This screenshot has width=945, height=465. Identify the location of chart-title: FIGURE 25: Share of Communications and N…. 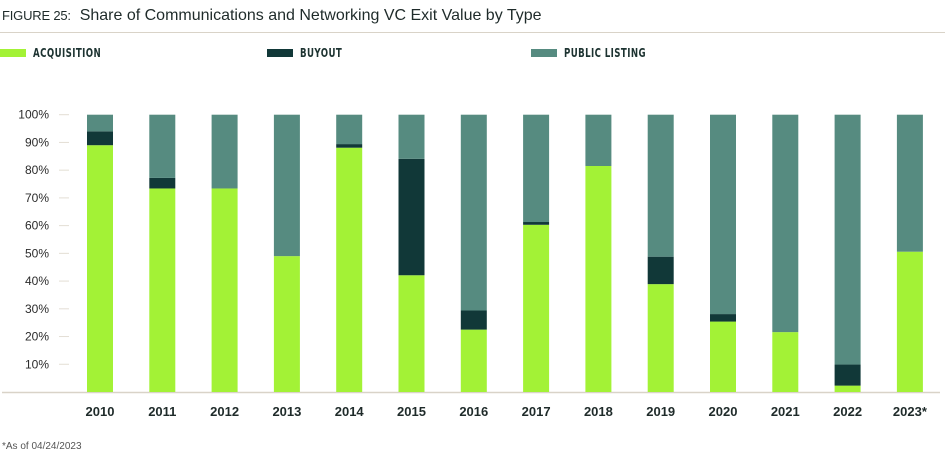
(272, 16).